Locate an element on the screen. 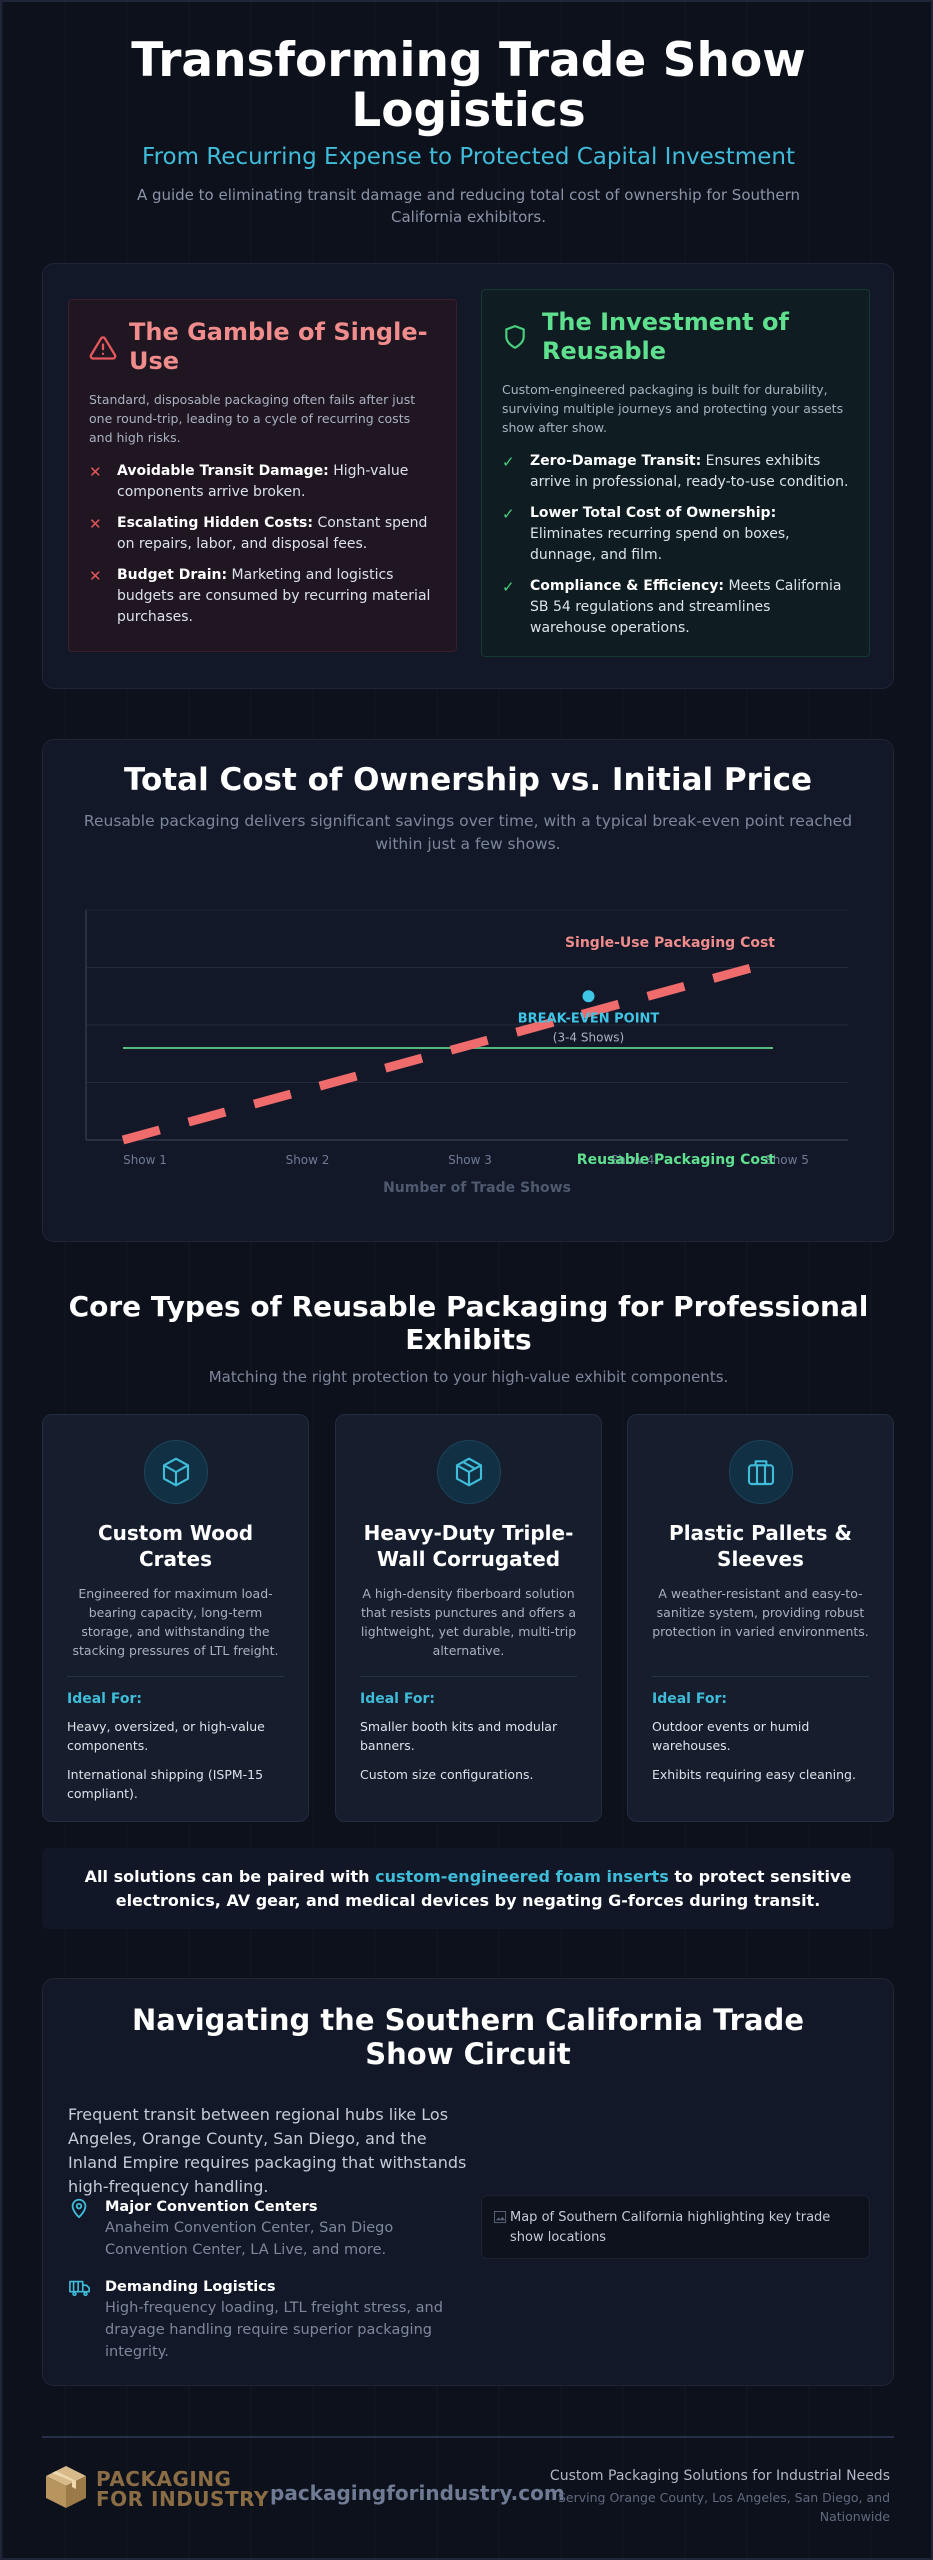 This screenshot has width=933, height=2560. single-use-cost-line is located at coordinates (438, 1054).